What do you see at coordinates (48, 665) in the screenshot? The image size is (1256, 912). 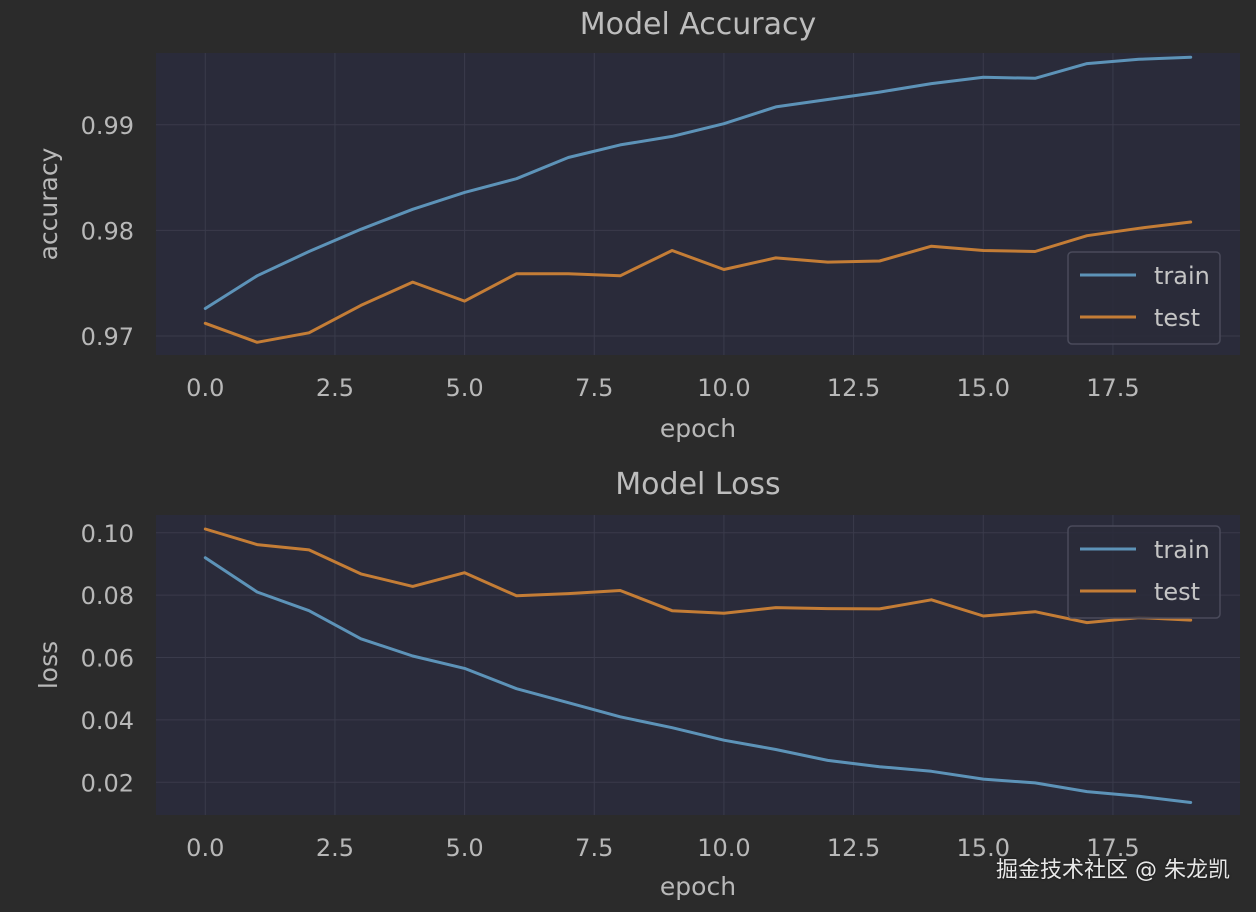 I see `y-axis-label: loss` at bounding box center [48, 665].